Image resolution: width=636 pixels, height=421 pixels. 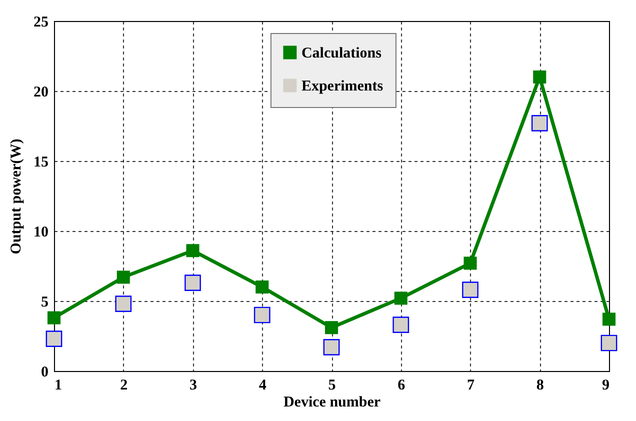 I want to click on x-tick-label: 9, so click(x=606, y=386).